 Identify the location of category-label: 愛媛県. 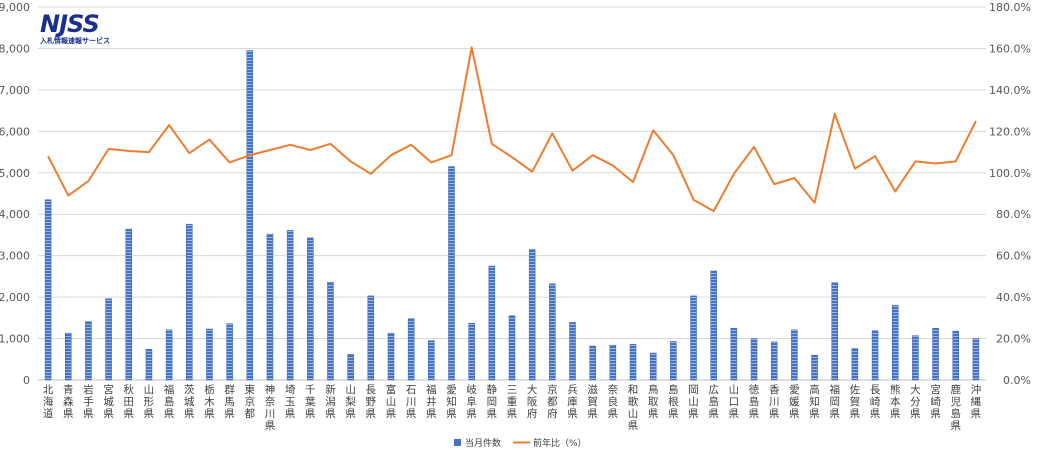
(794, 401).